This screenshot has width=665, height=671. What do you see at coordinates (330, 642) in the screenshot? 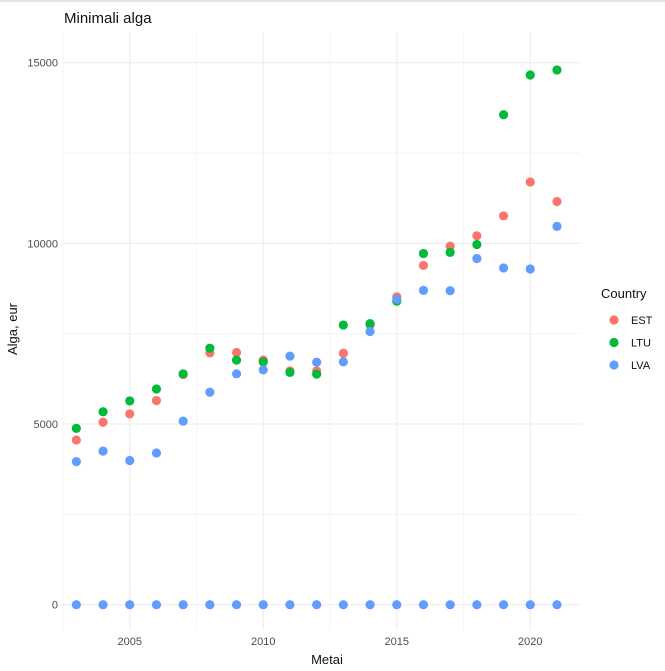
I see `x-axis-ticks: 2005 2010 2015 2020` at bounding box center [330, 642].